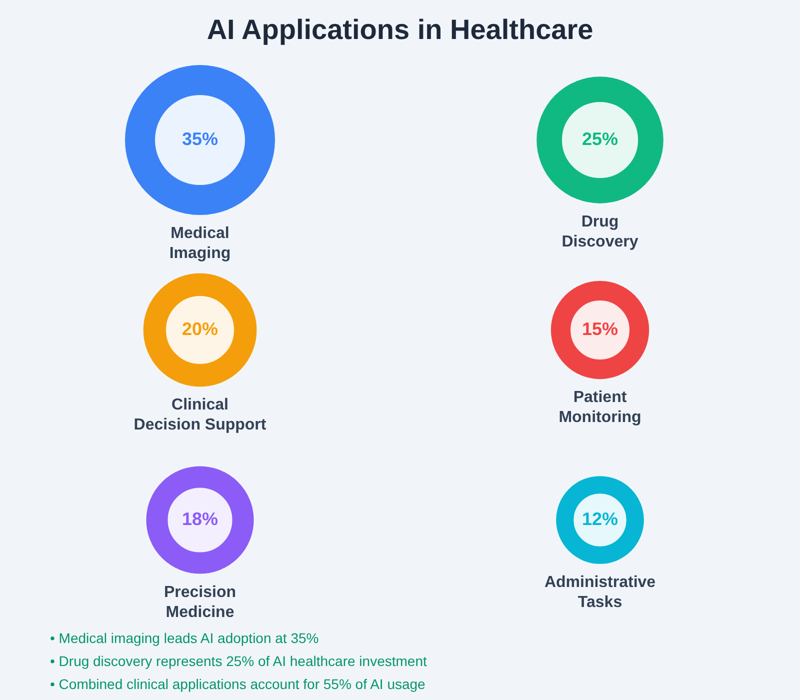 The width and height of the screenshot is (800, 700). Describe the element at coordinates (200, 243) in the screenshot. I see `category-label: Medical Imaging` at that location.